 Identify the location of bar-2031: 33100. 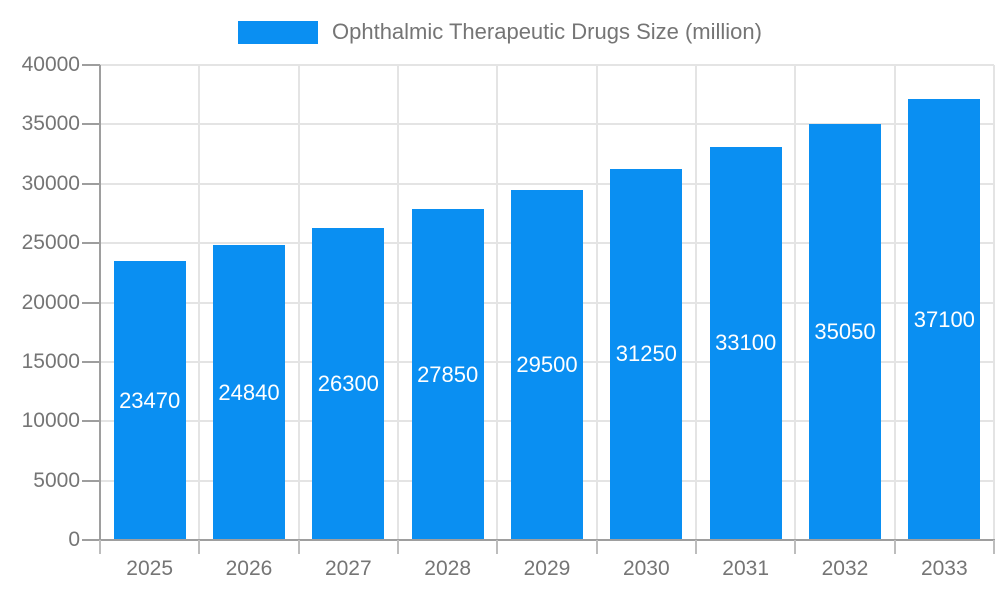
(745, 343).